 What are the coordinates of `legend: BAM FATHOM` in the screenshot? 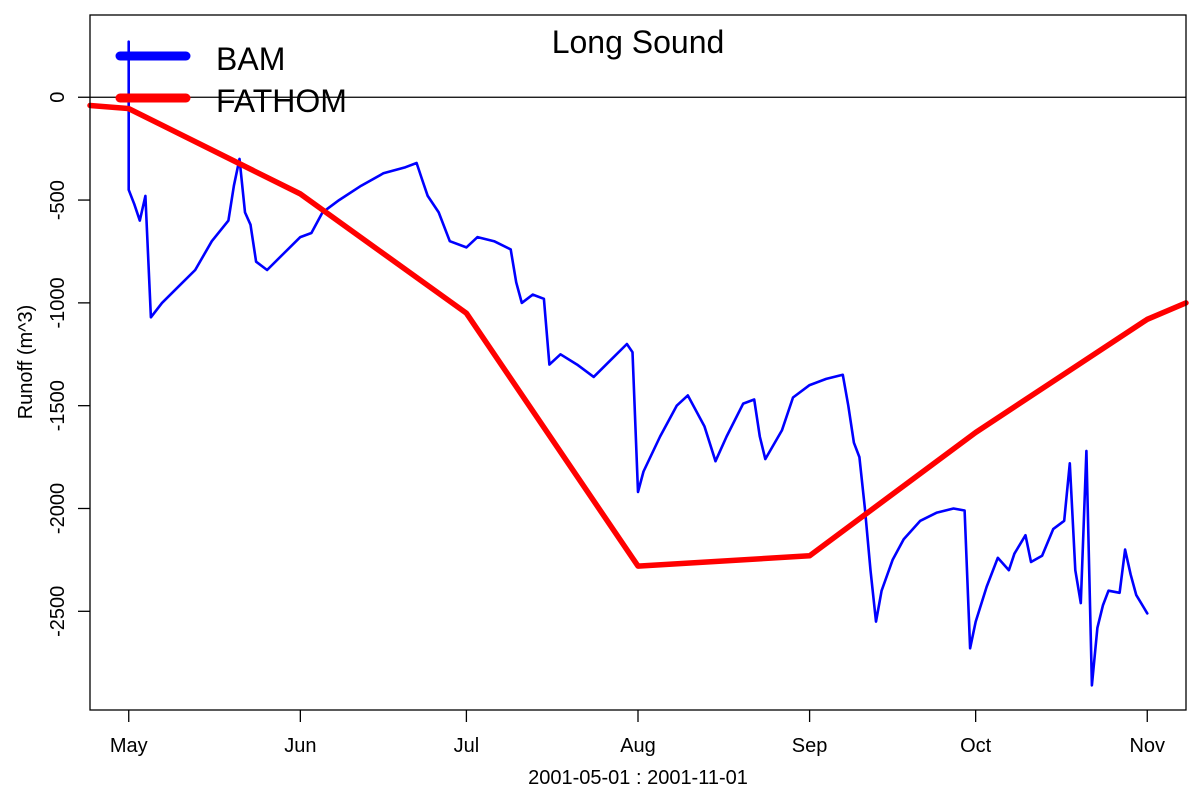 It's located at (231, 80).